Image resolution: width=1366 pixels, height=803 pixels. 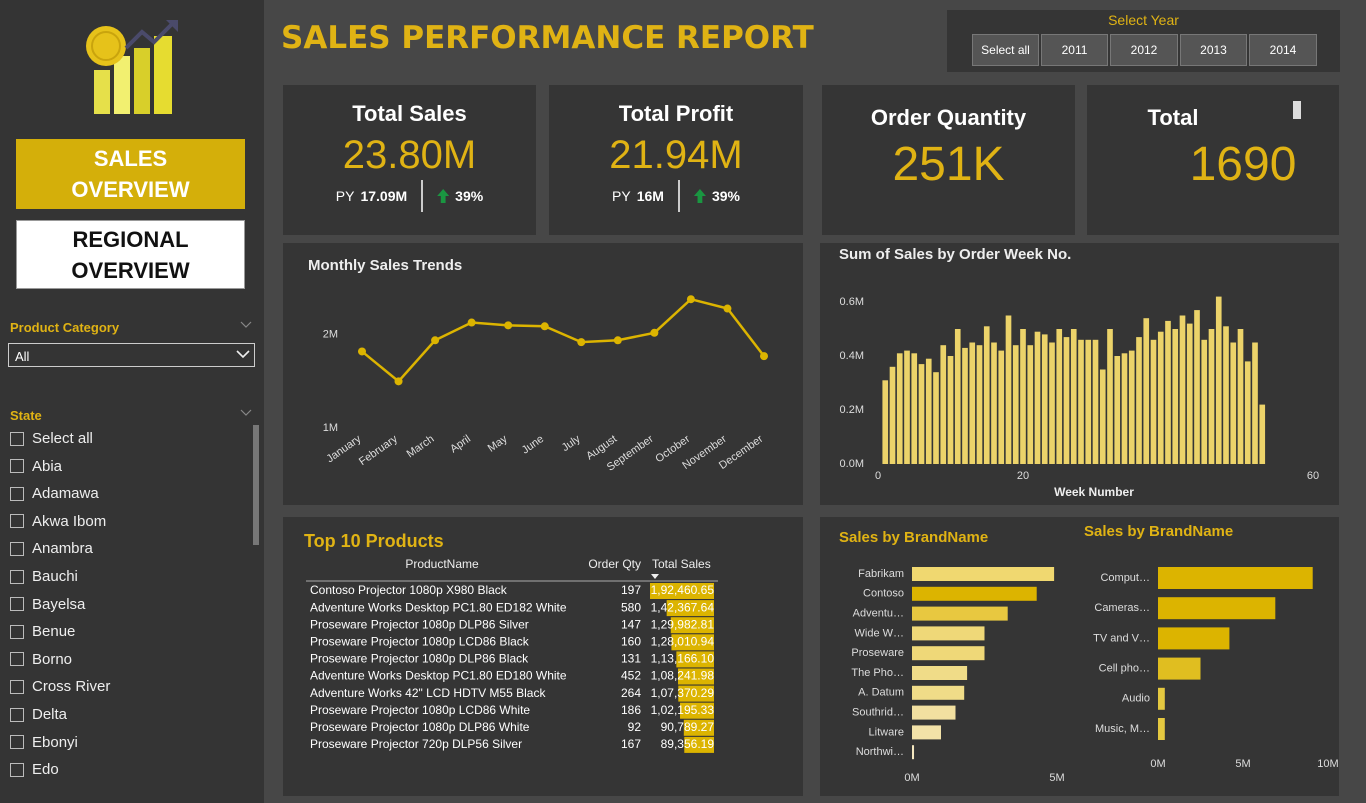 What do you see at coordinates (948, 164) in the screenshot?
I see `kpi-value: 251K` at bounding box center [948, 164].